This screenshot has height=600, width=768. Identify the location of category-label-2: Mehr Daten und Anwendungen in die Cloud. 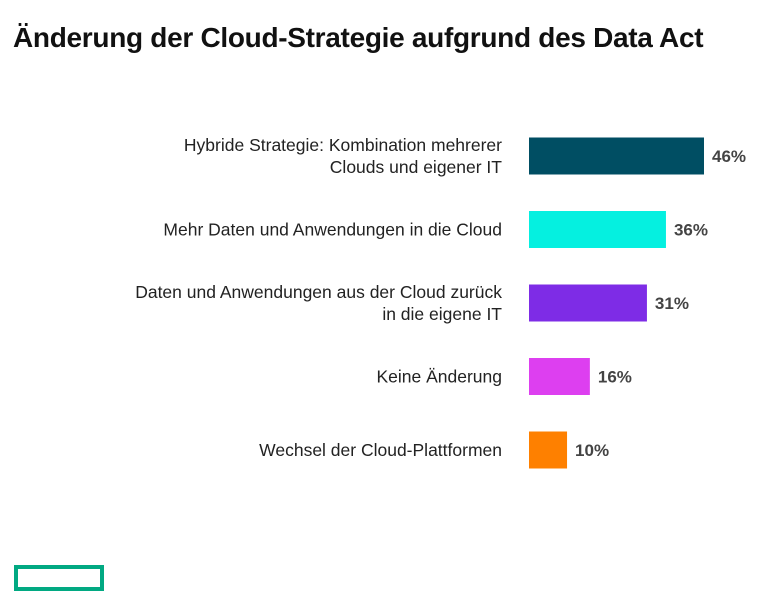
(332, 230).